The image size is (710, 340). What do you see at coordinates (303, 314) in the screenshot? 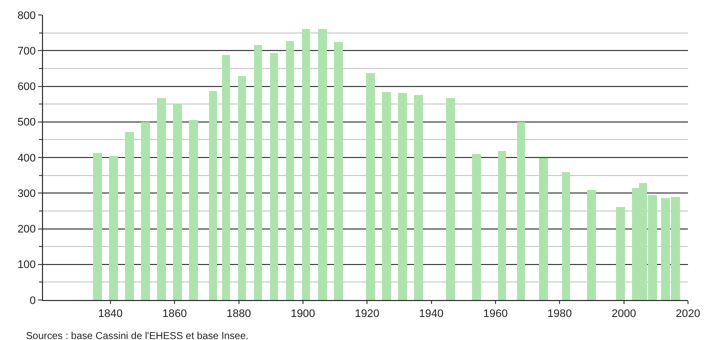
I see `x-tick-label: 1900` at bounding box center [303, 314].